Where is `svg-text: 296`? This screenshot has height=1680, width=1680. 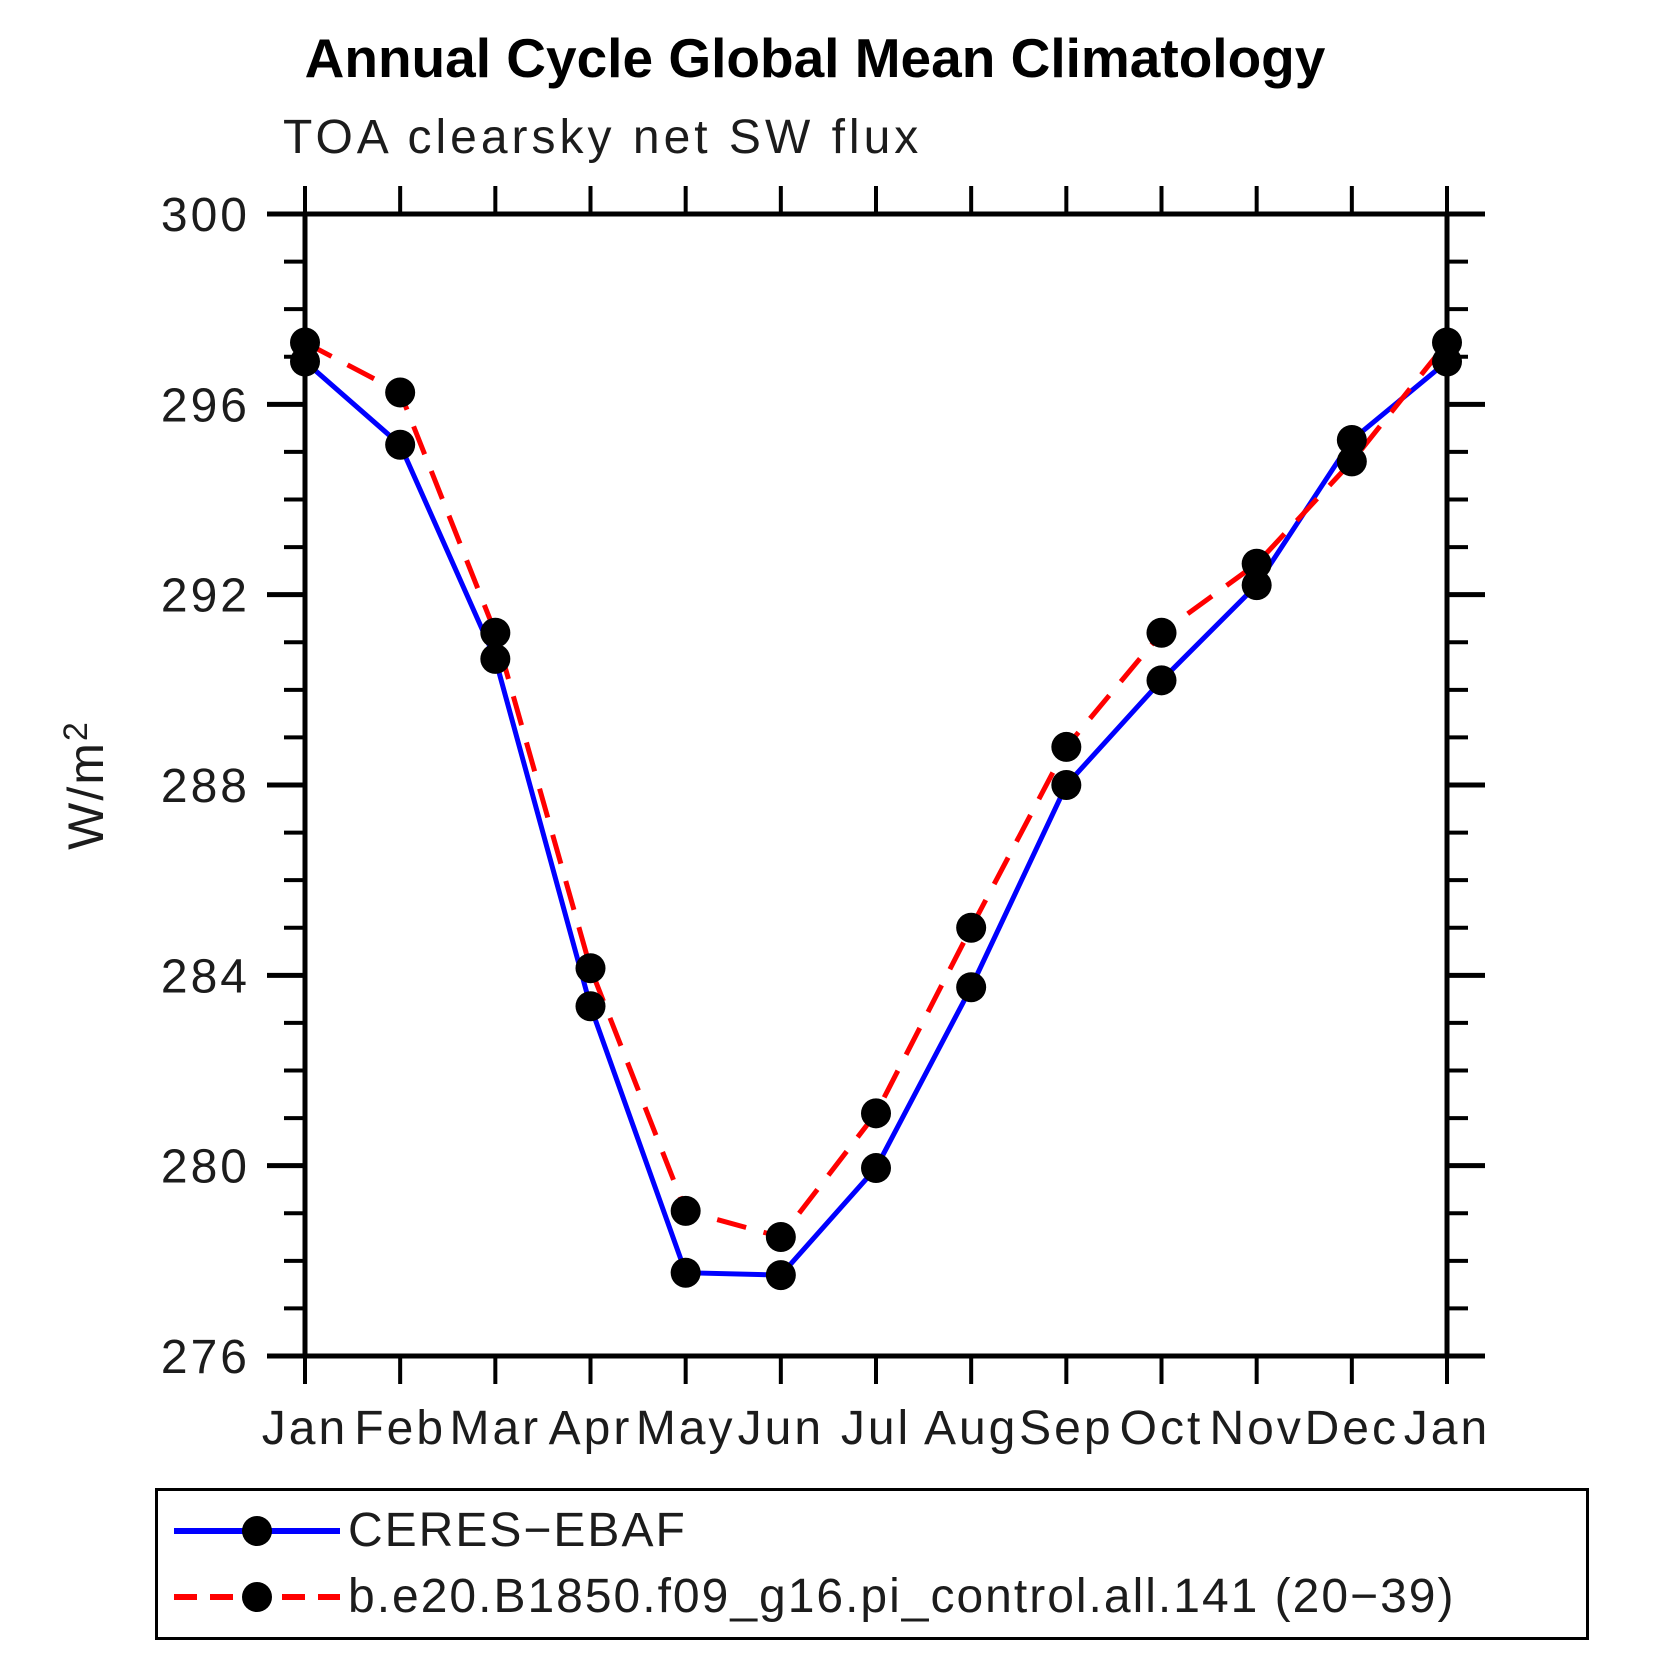
svg-text: 296 is located at coordinates (205, 405).